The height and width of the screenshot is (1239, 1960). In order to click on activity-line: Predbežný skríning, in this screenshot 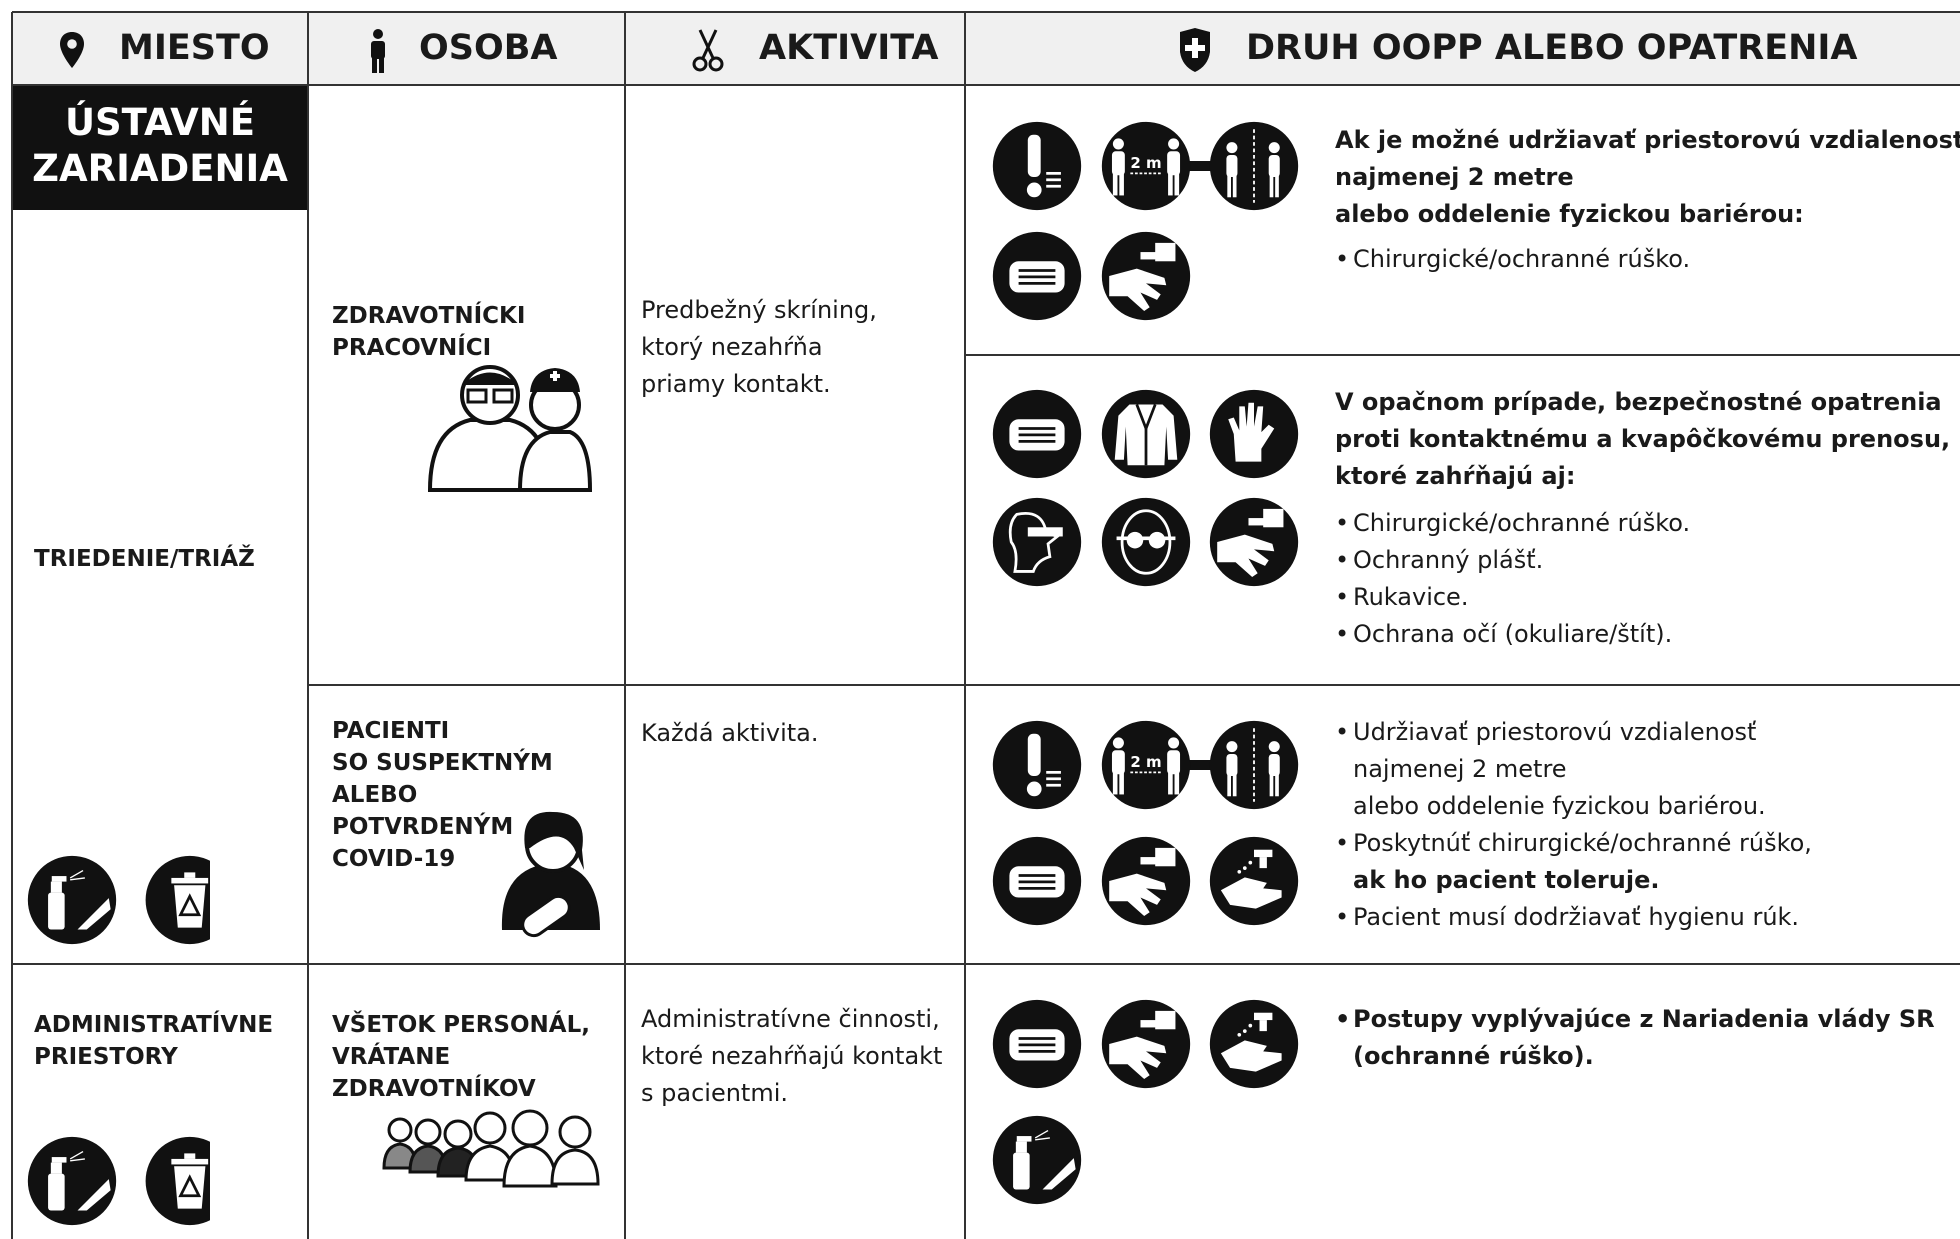, I will do `click(759, 310)`.